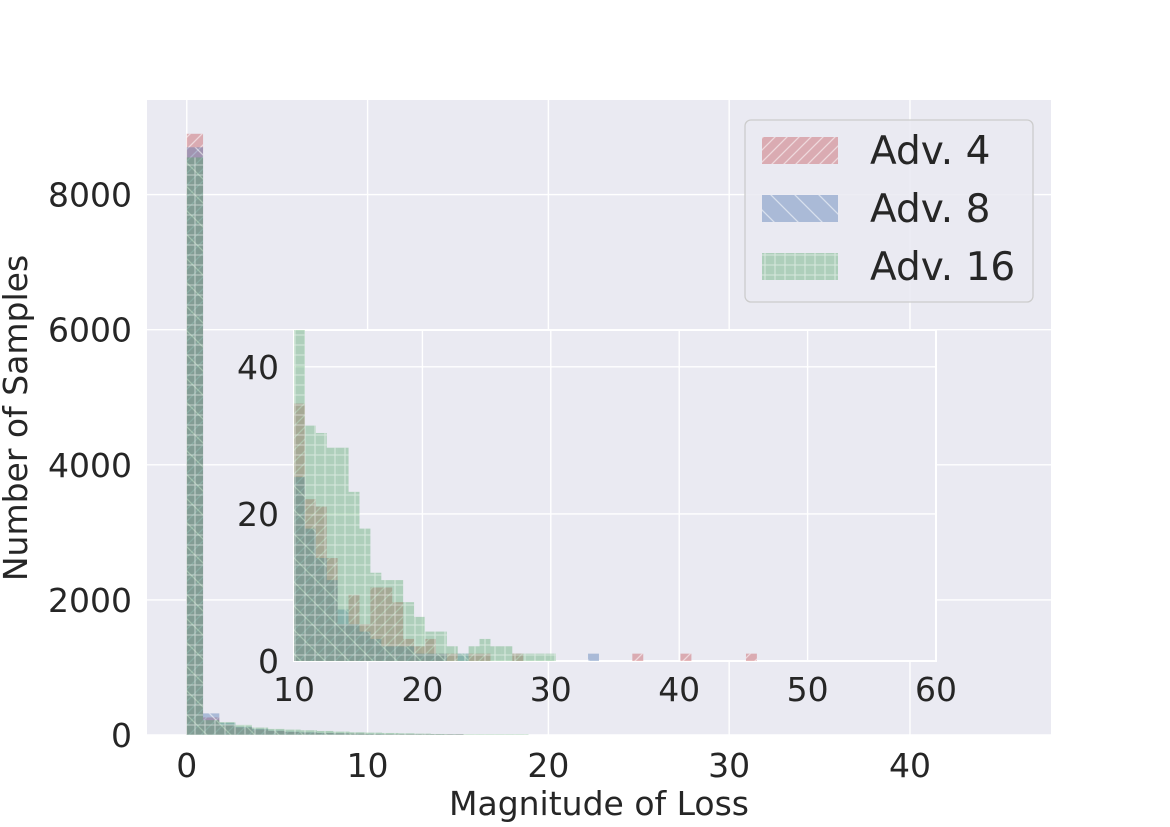 Image resolution: width=1170 pixels, height=827 pixels. What do you see at coordinates (808, 689) in the screenshot?
I see `inset-x-tick-label: 50` at bounding box center [808, 689].